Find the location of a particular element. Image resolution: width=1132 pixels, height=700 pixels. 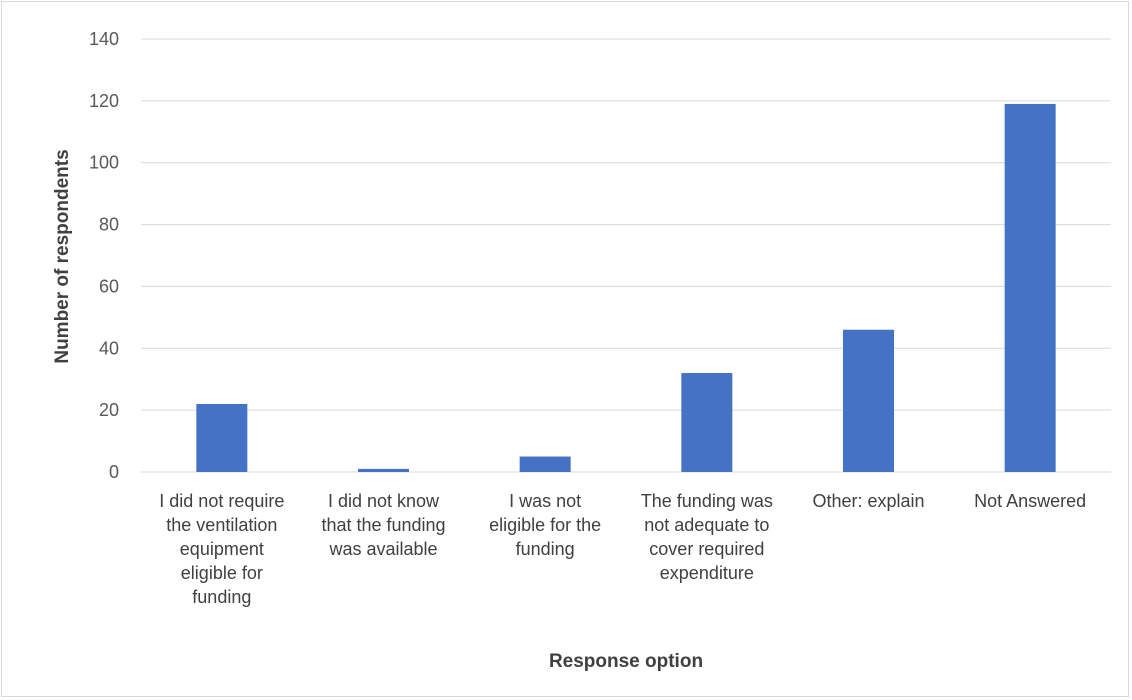

x-category-label-line: cover required is located at coordinates (706, 549).